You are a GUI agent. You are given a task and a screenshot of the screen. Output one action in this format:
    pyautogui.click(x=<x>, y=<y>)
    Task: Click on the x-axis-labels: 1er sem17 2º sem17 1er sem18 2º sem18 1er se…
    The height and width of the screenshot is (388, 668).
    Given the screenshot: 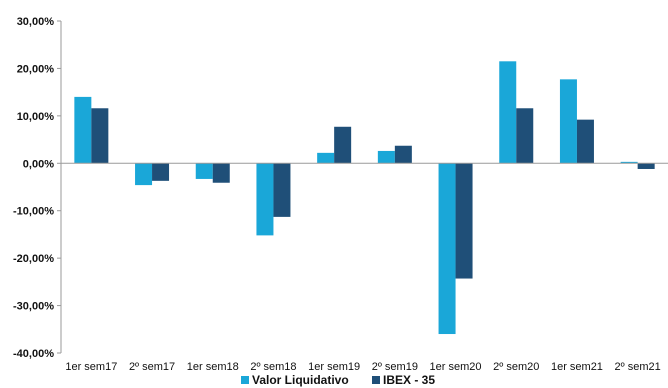 What is the action you would take?
    pyautogui.click(x=362, y=367)
    